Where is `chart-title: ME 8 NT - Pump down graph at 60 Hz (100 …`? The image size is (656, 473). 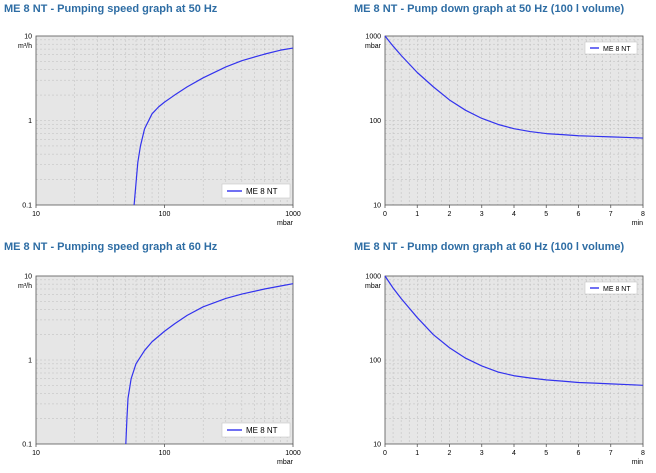 chart-title: ME 8 NT - Pump down graph at 60 Hz (100 … is located at coordinates (489, 247).